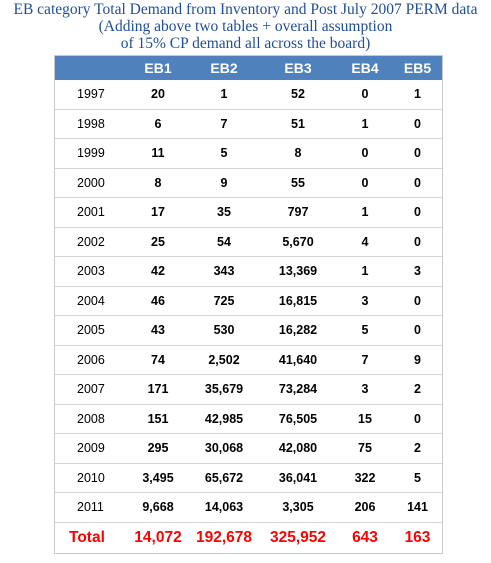 This screenshot has width=491, height=563. What do you see at coordinates (417, 271) in the screenshot?
I see `eb5-cell: 3` at bounding box center [417, 271].